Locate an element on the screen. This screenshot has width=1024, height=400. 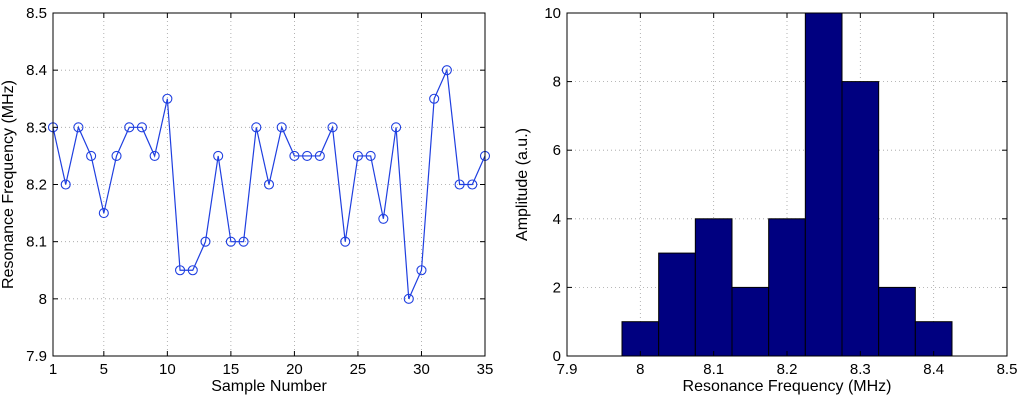
y-axis-label: Resonance Frequency (MHz) is located at coordinates (8, 184).